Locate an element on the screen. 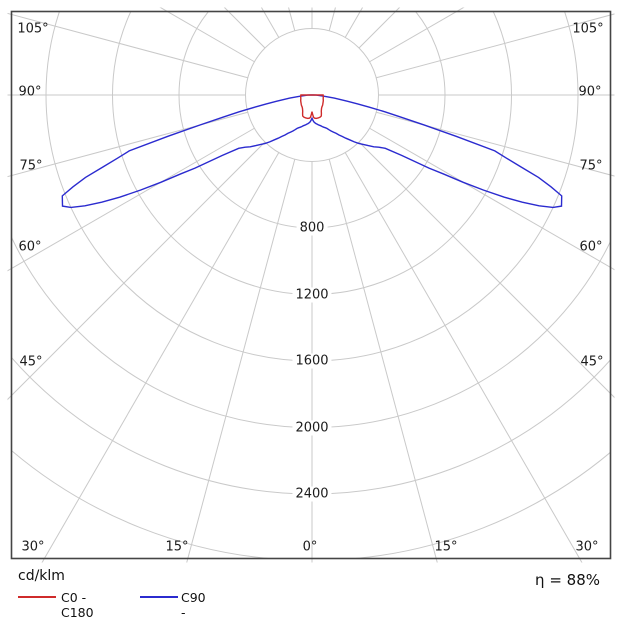  angle-label-right: 60° is located at coordinates (591, 247).